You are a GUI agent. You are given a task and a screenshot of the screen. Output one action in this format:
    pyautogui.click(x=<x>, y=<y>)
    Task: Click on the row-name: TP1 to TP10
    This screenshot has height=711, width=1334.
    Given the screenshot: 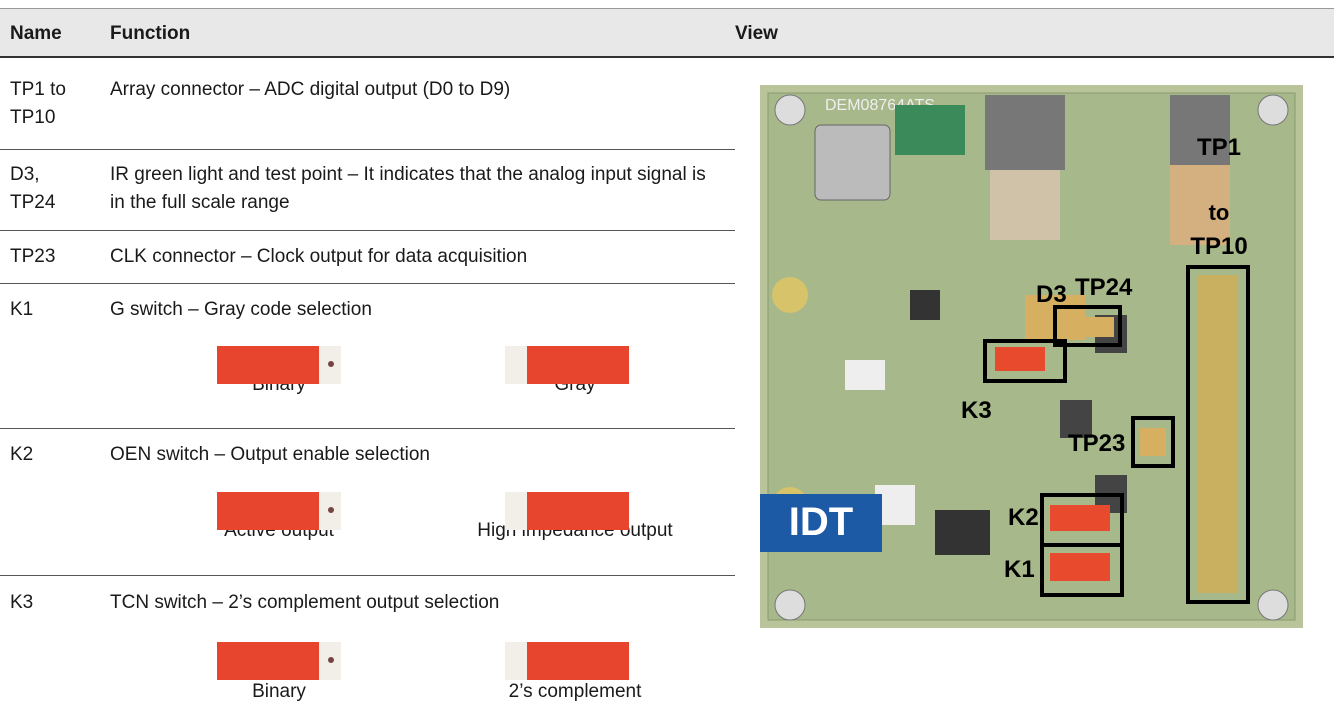 What is the action you would take?
    pyautogui.click(x=38, y=103)
    